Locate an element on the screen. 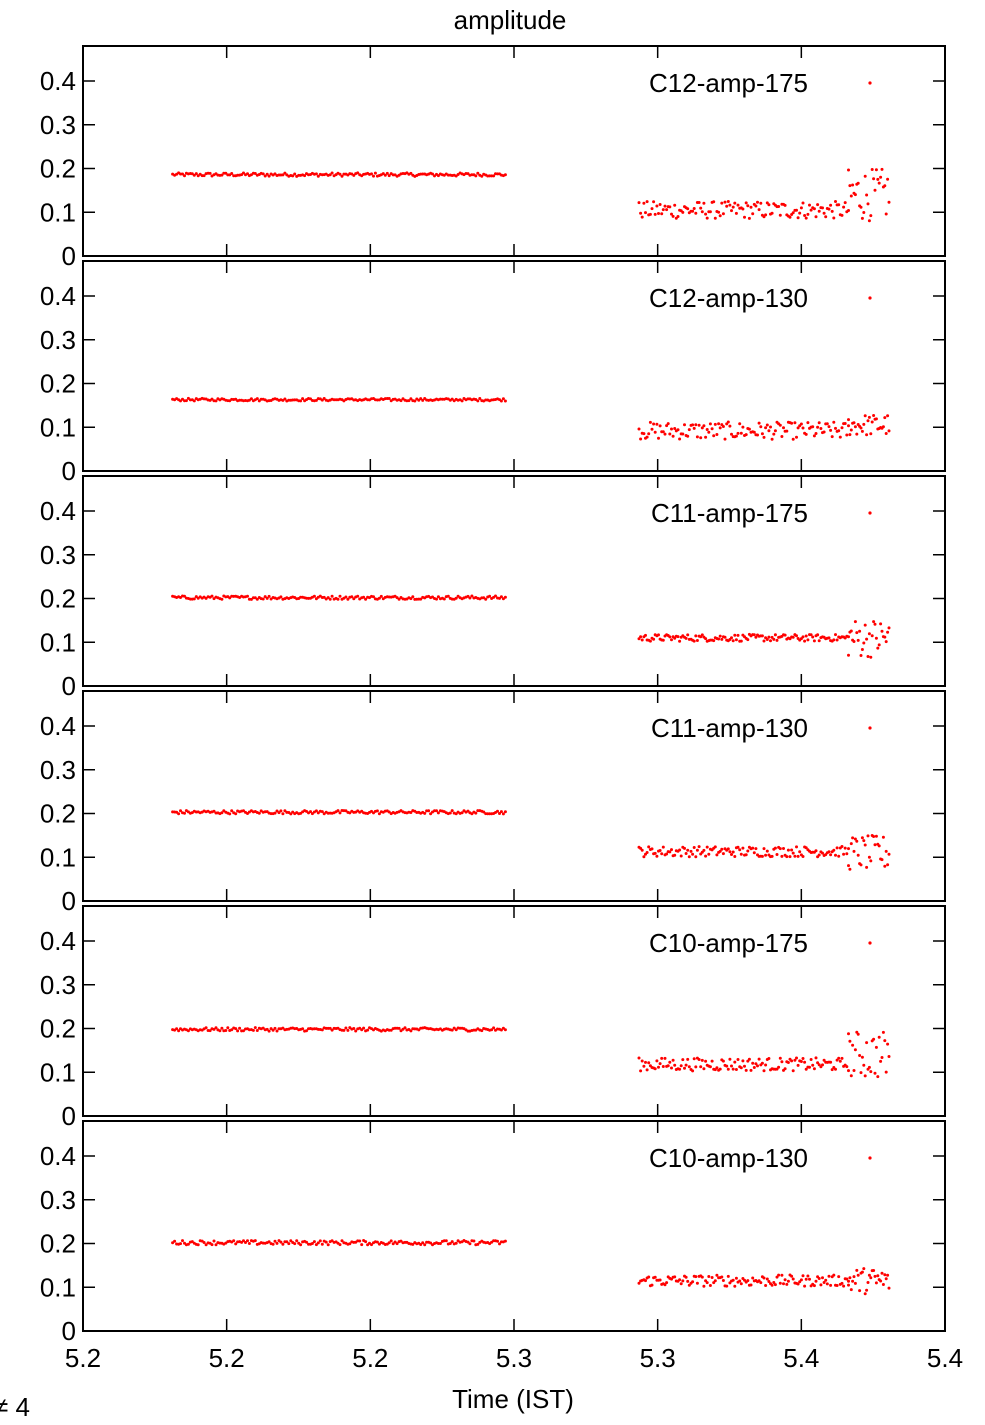 This screenshot has width=985, height=1425. y-tick-label: 0.1 is located at coordinates (58, 857).